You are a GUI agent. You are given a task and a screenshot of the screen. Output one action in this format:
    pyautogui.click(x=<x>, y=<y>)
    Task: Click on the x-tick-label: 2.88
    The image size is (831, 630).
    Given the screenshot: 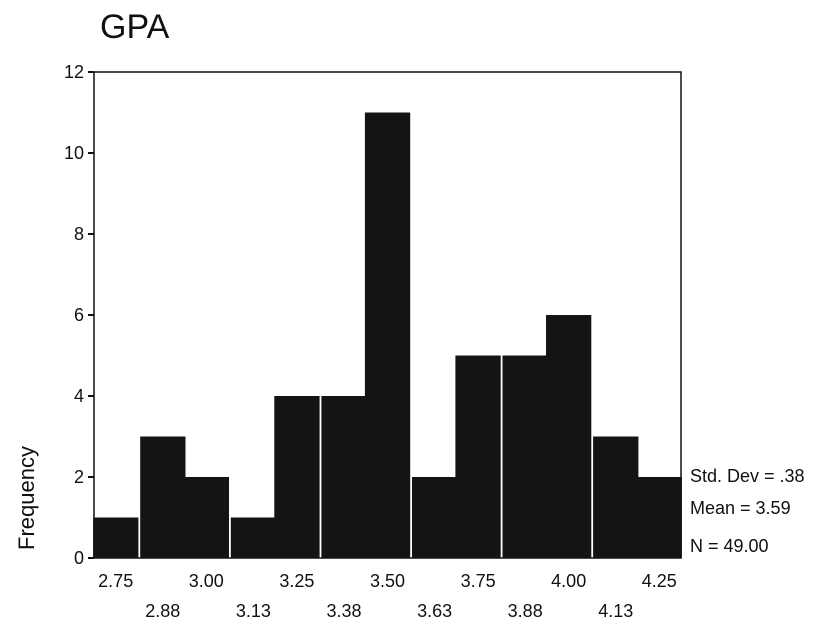 What is the action you would take?
    pyautogui.click(x=162, y=611)
    